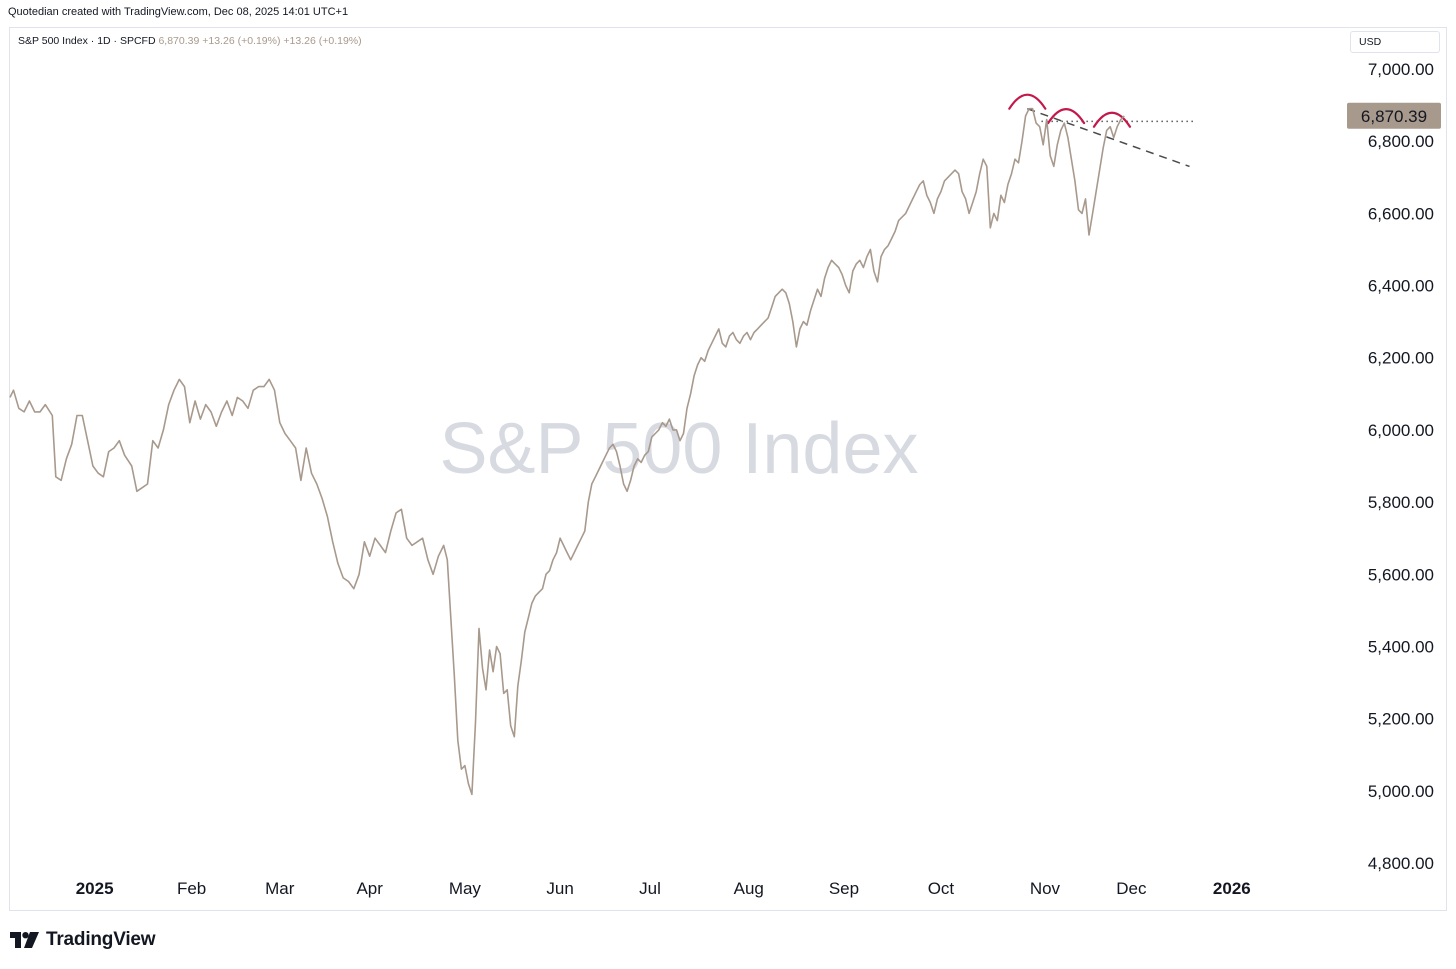 The image size is (1456, 969). What do you see at coordinates (1401, 286) in the screenshot?
I see `y-tick-label: 6,400.00` at bounding box center [1401, 286].